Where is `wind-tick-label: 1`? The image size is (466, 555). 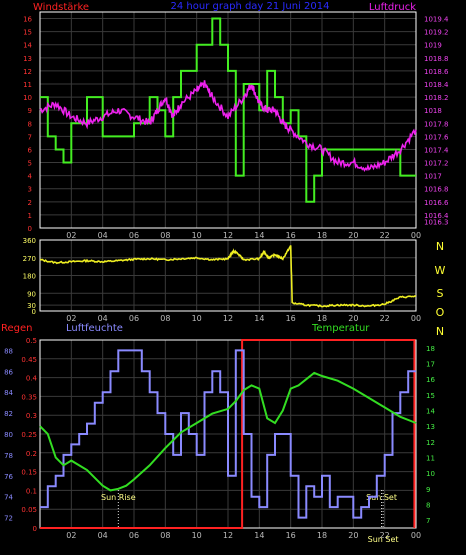
wind-tick-label: 1 is located at coordinates (30, 216).